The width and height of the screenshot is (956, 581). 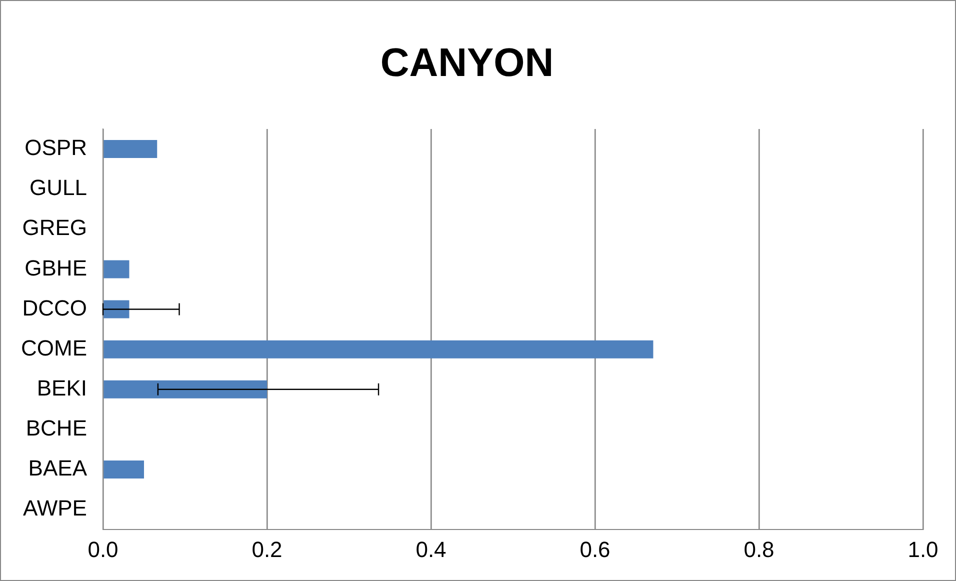 I want to click on y-tick-label: COME, so click(x=54, y=347).